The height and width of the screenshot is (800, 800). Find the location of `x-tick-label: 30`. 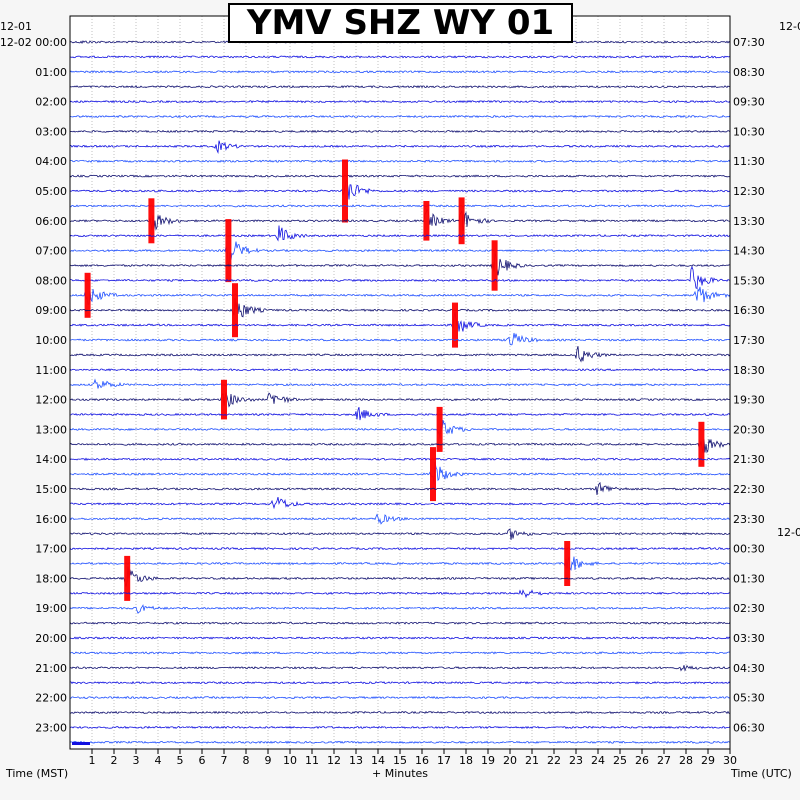

x-tick-label: 30 is located at coordinates (730, 760).